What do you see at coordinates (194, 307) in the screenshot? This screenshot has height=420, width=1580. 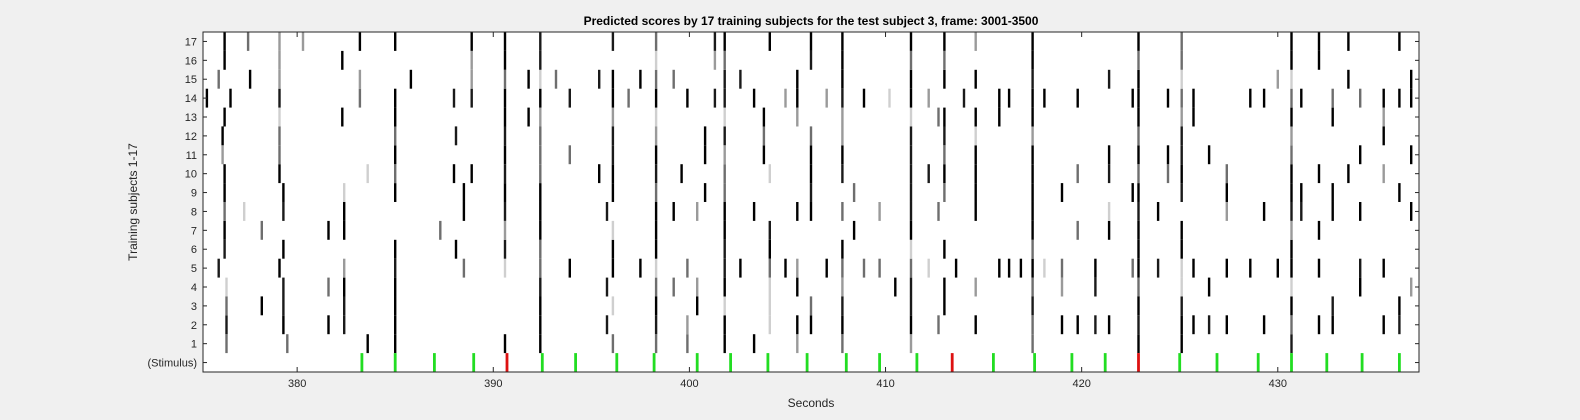 I see `y-tick-label: 3` at bounding box center [194, 307].